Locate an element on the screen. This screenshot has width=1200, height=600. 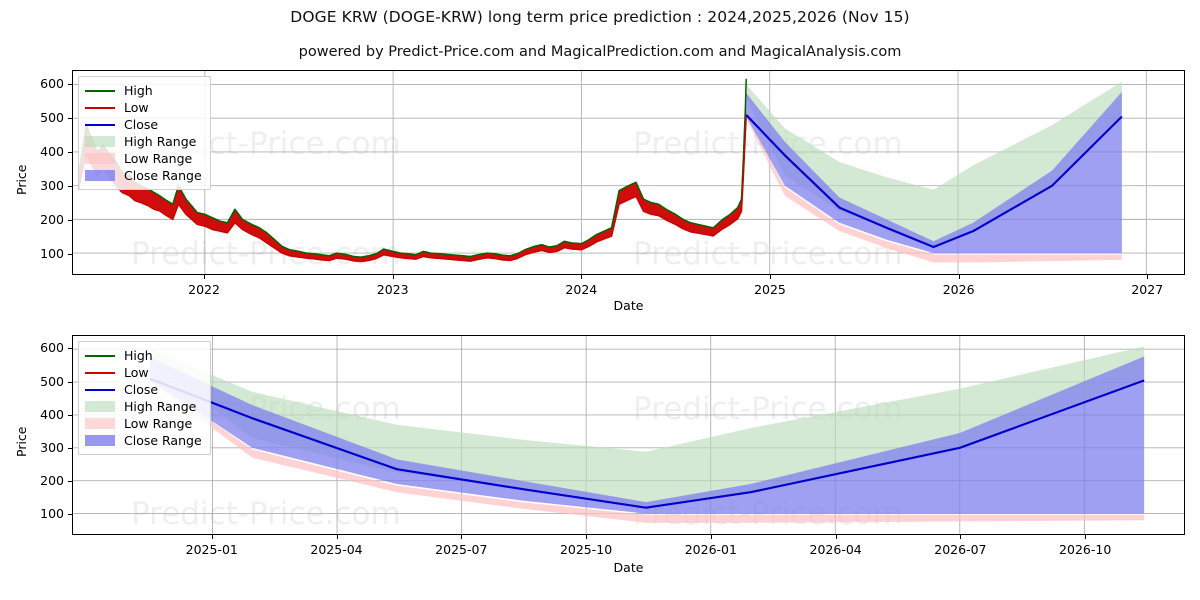
x-tick-label: 2026-04 is located at coordinates (835, 549).